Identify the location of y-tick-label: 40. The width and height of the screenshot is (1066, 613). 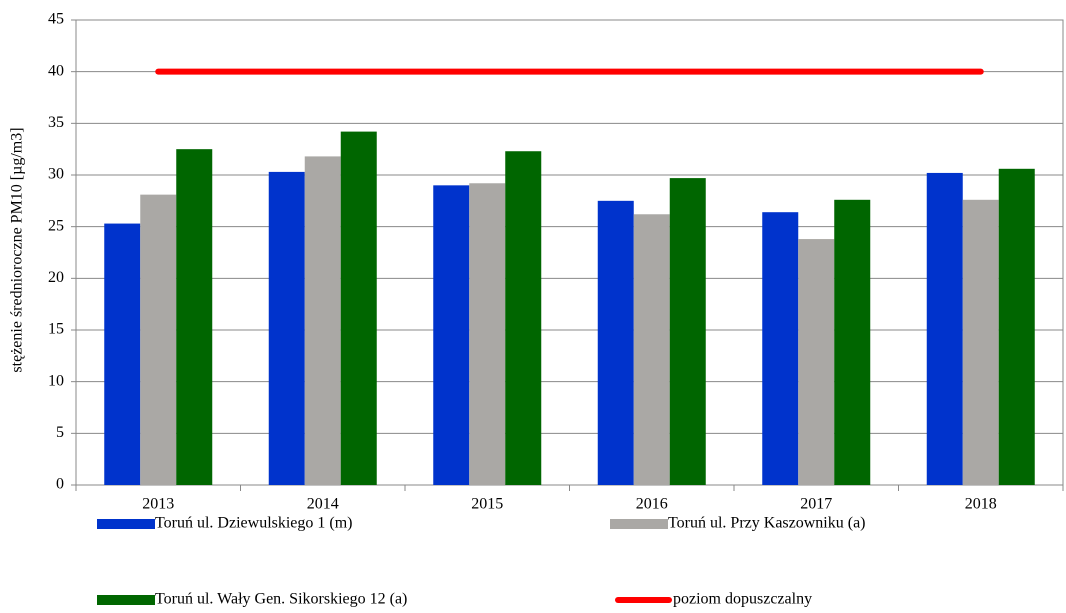
(56, 70).